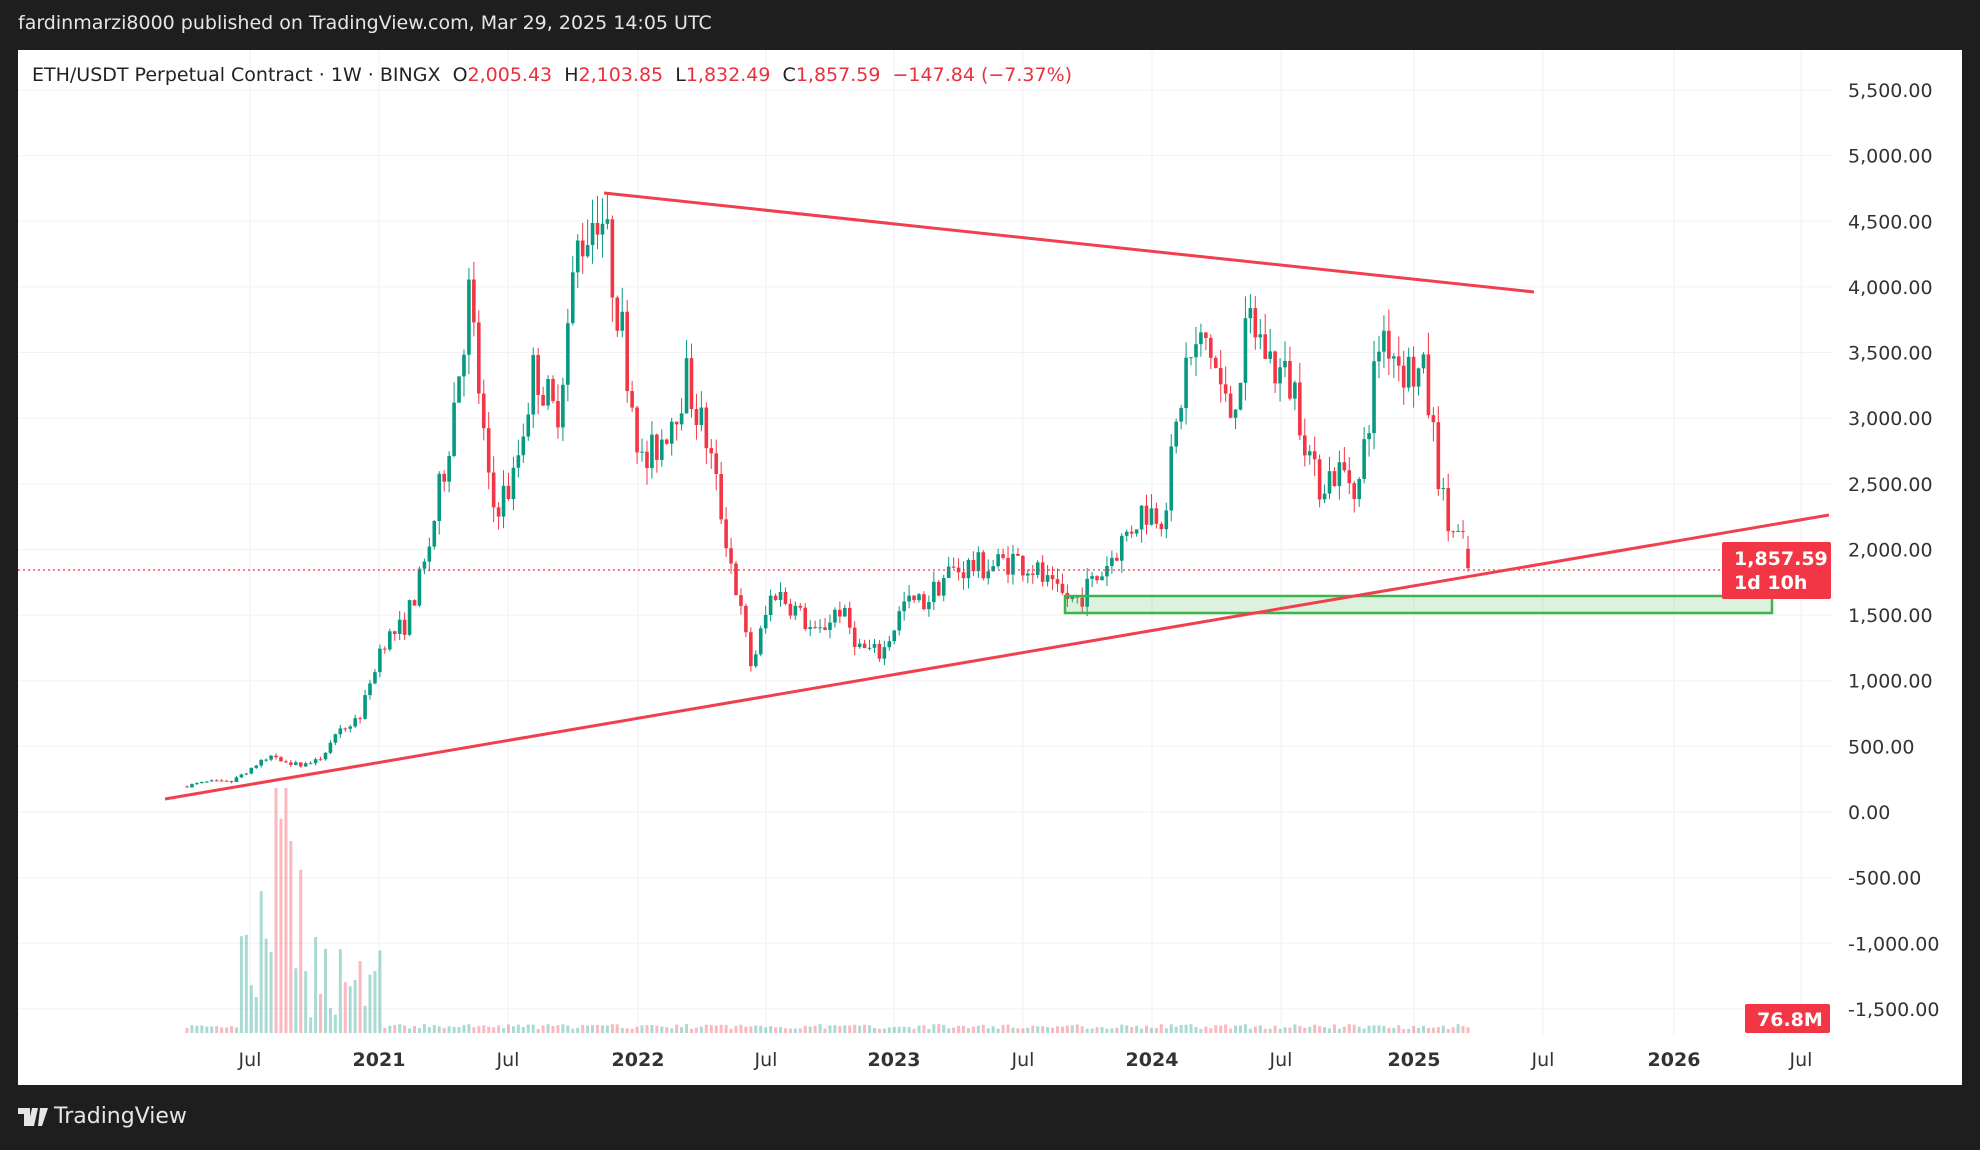 This screenshot has height=1150, width=1980. Describe the element at coordinates (236, 75) in the screenshot. I see `symbol-title: ETH/USDT Perpetual Contract · 1W · BINGX` at that location.